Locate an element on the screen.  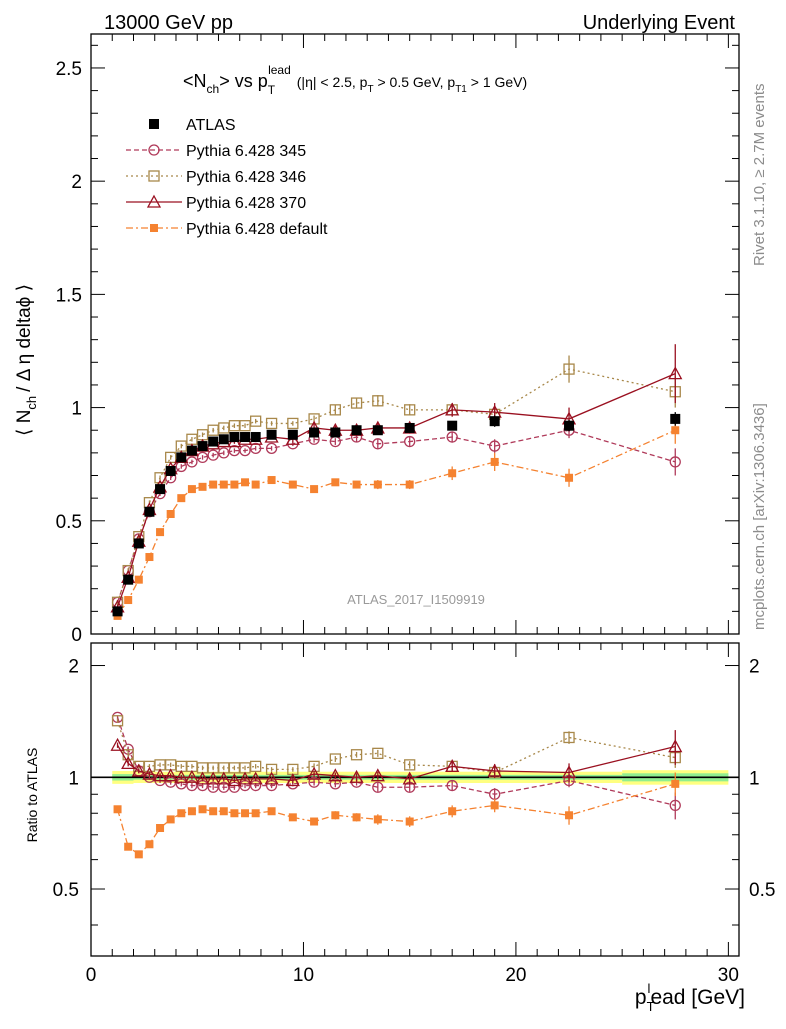
y-tick-label-main: 1.5 is located at coordinates (69, 295).